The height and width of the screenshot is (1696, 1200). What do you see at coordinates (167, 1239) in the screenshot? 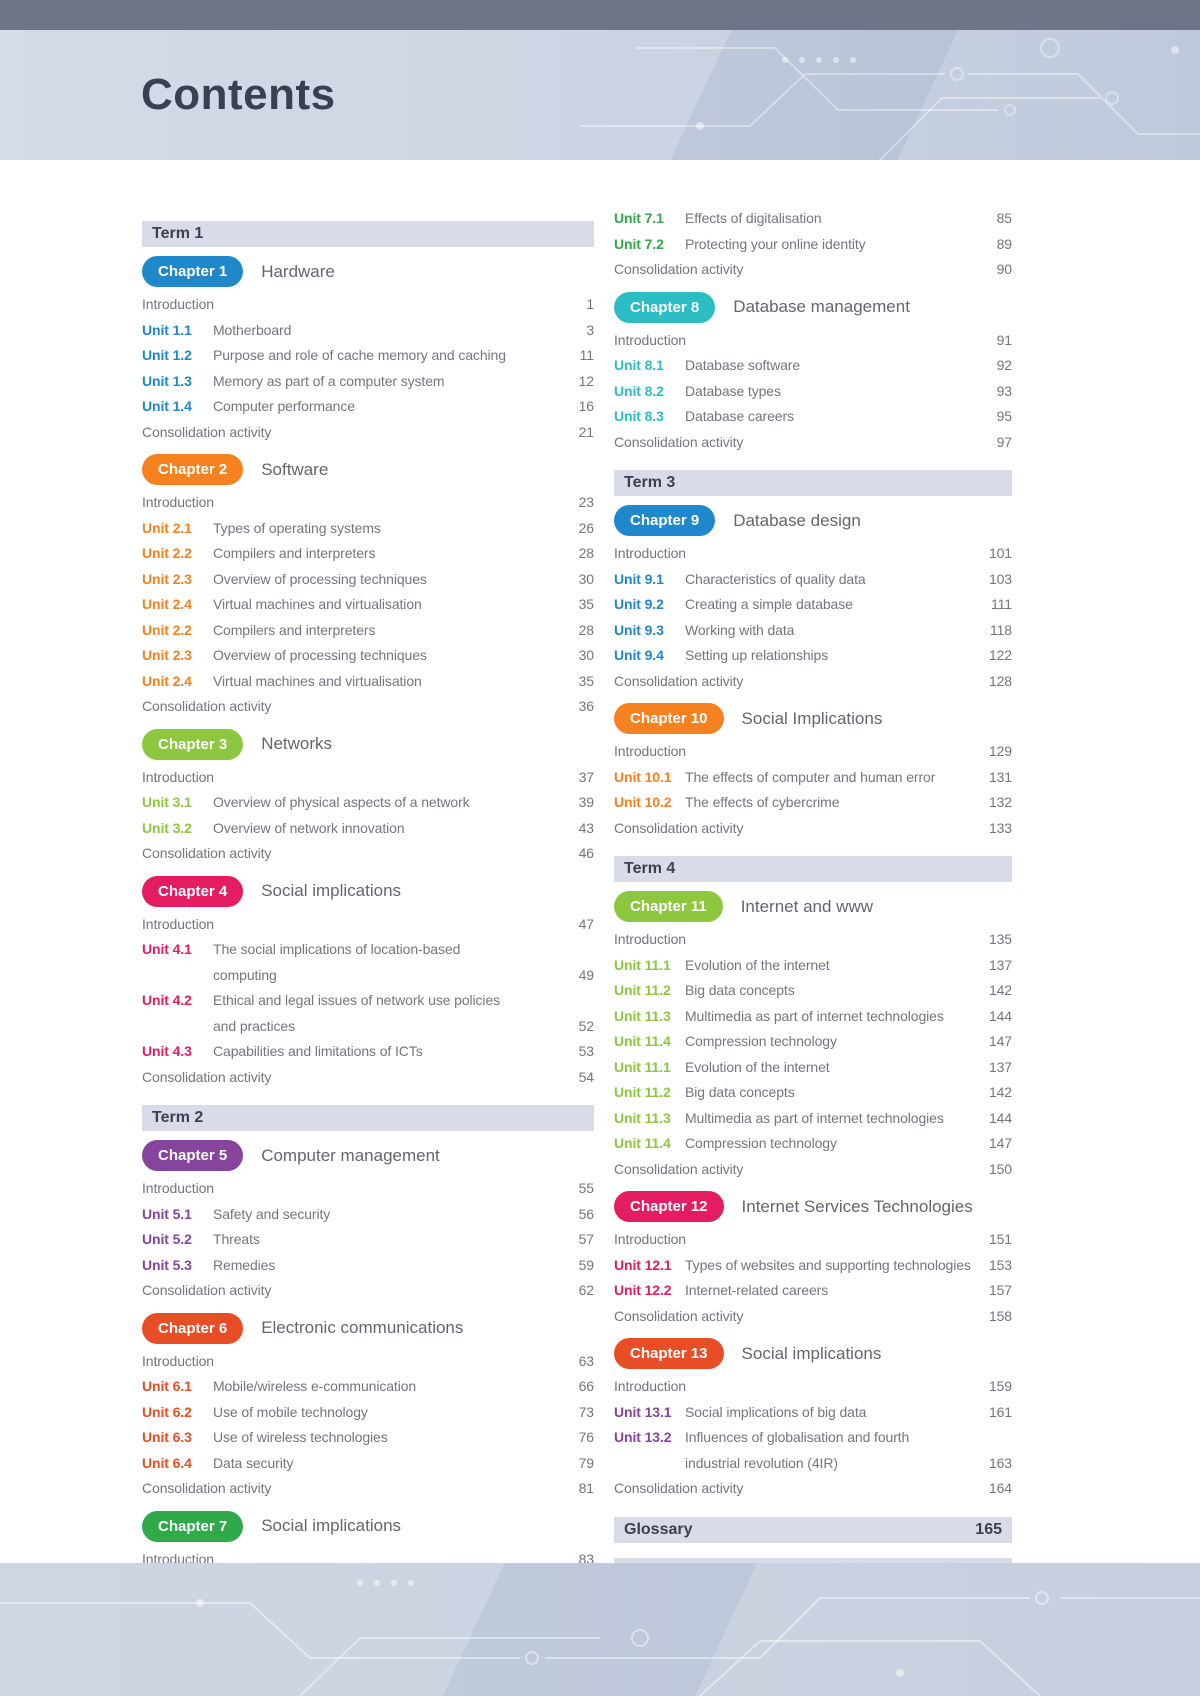
I see `unit-label: Unit 5.2` at bounding box center [167, 1239].